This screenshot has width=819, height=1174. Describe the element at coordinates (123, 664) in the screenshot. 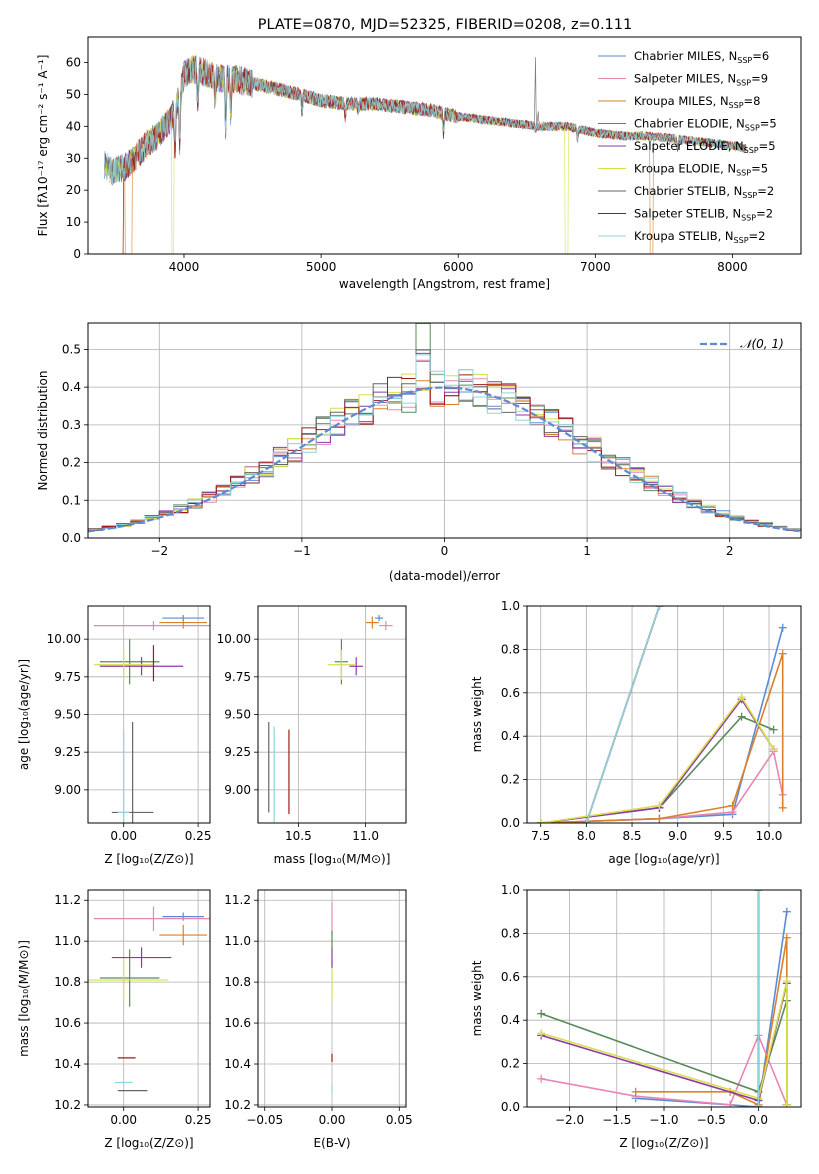

I see `errorbar-kroupa_elodie` at that location.